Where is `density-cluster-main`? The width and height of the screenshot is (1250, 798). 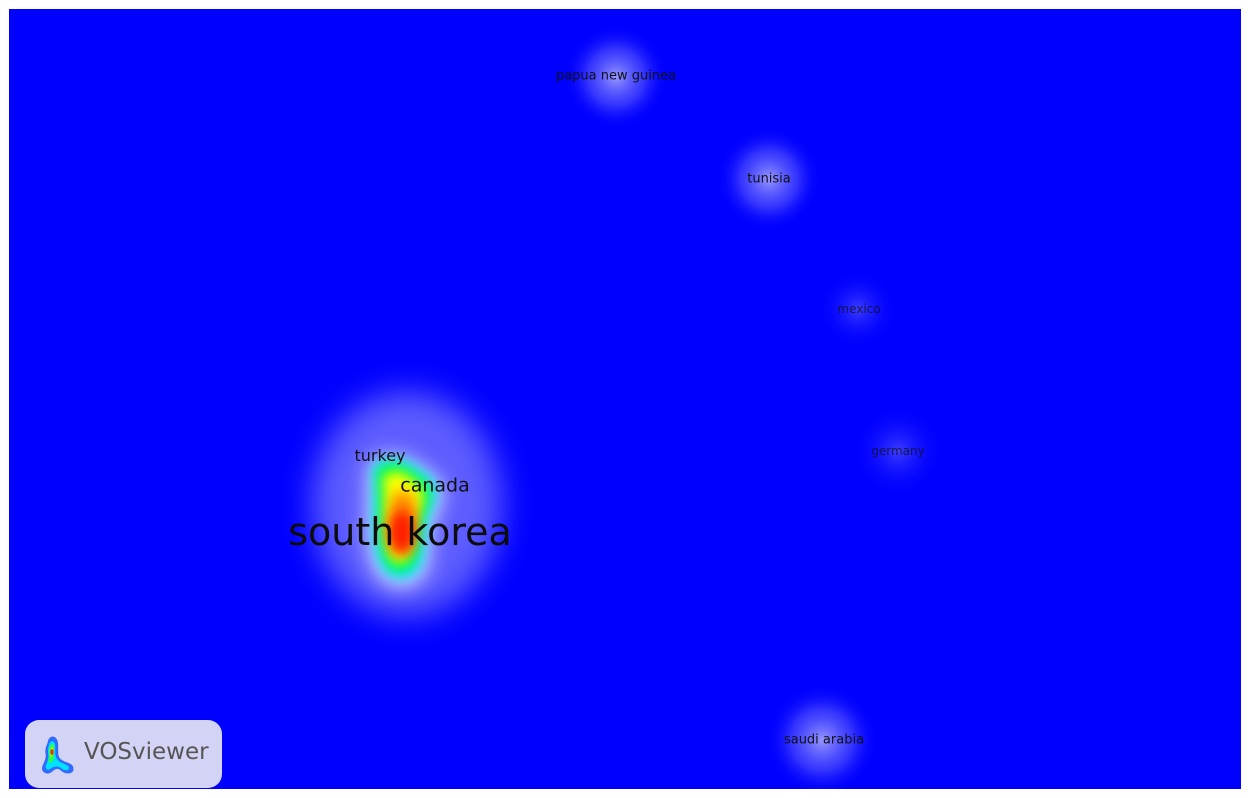
density-cluster-main is located at coordinates (407, 504).